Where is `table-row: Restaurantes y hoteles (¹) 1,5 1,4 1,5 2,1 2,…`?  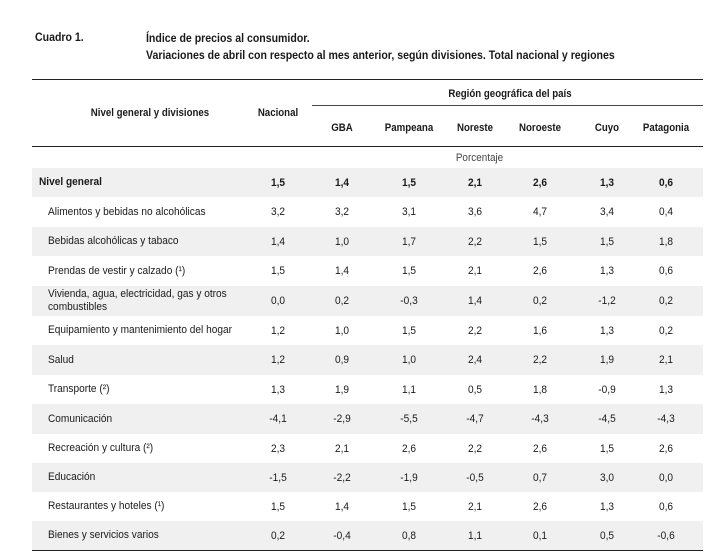 table-row: Restaurantes y hoteles (¹) 1,5 1,4 1,5 2,1 2,… is located at coordinates (367, 506).